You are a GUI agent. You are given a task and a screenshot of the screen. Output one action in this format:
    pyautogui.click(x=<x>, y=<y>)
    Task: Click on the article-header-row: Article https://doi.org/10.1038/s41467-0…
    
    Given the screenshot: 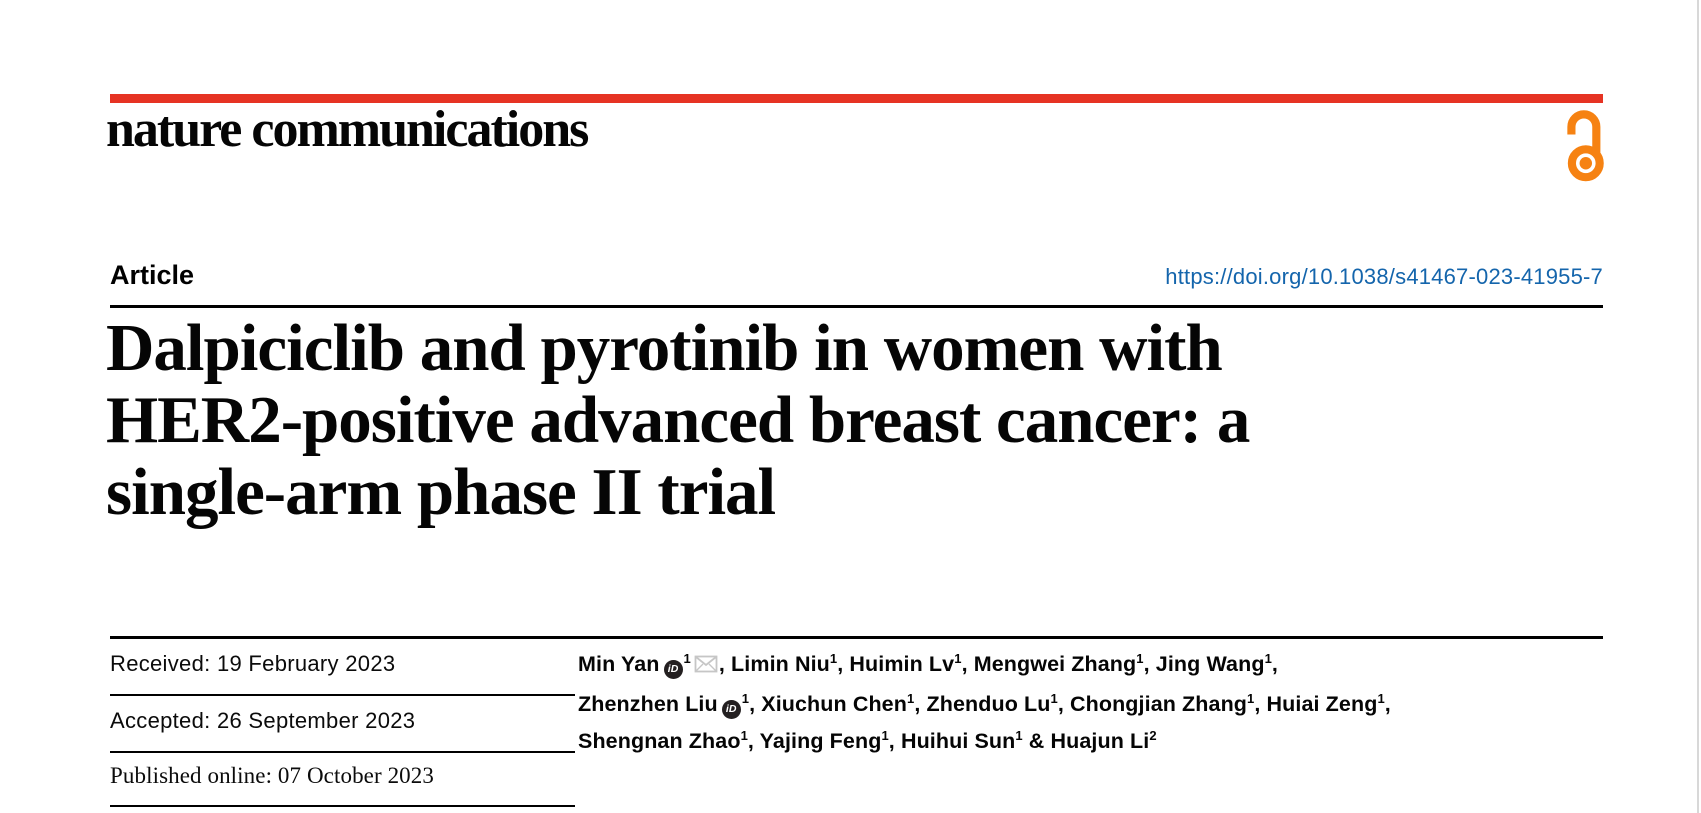 What is the action you would take?
    pyautogui.click(x=856, y=275)
    